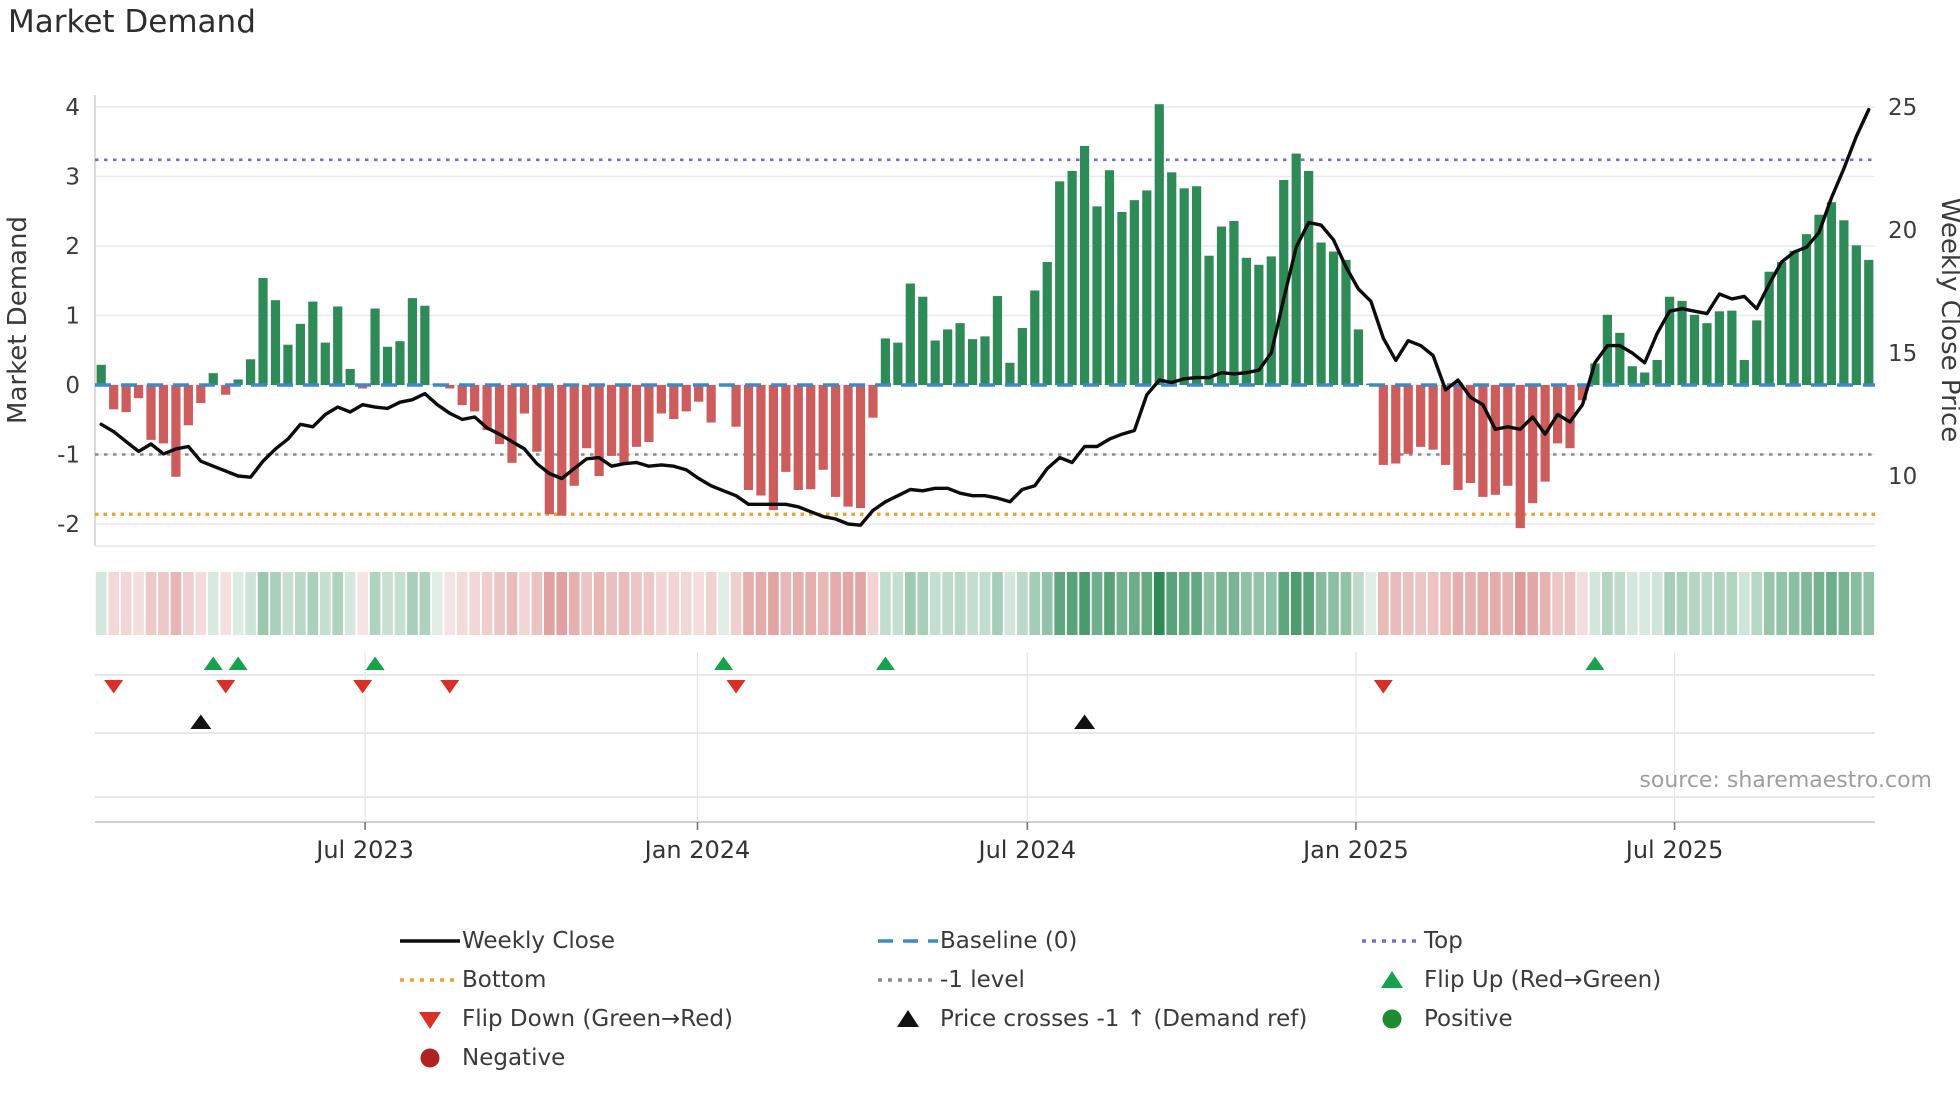 The height and width of the screenshot is (1102, 1960). What do you see at coordinates (1443, 940) in the screenshot?
I see `legend-item-label: Top` at bounding box center [1443, 940].